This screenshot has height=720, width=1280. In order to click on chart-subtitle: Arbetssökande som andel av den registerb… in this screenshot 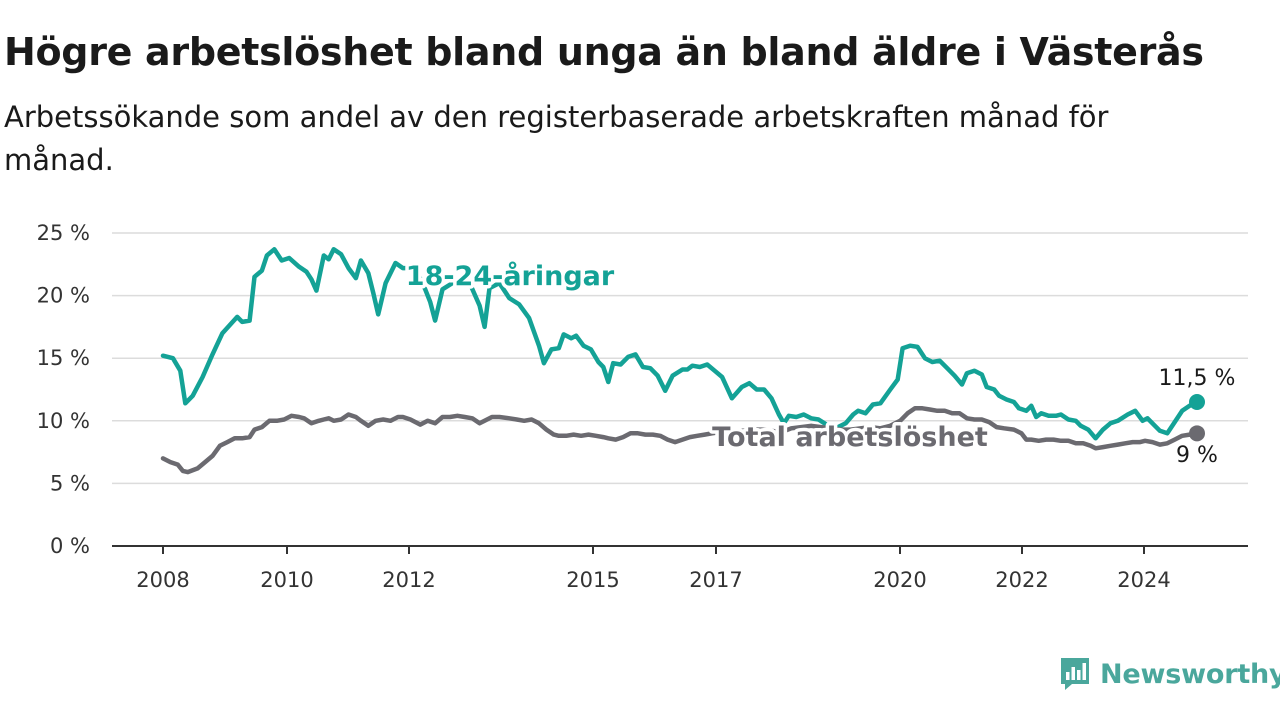, I will do `click(556, 138)`.